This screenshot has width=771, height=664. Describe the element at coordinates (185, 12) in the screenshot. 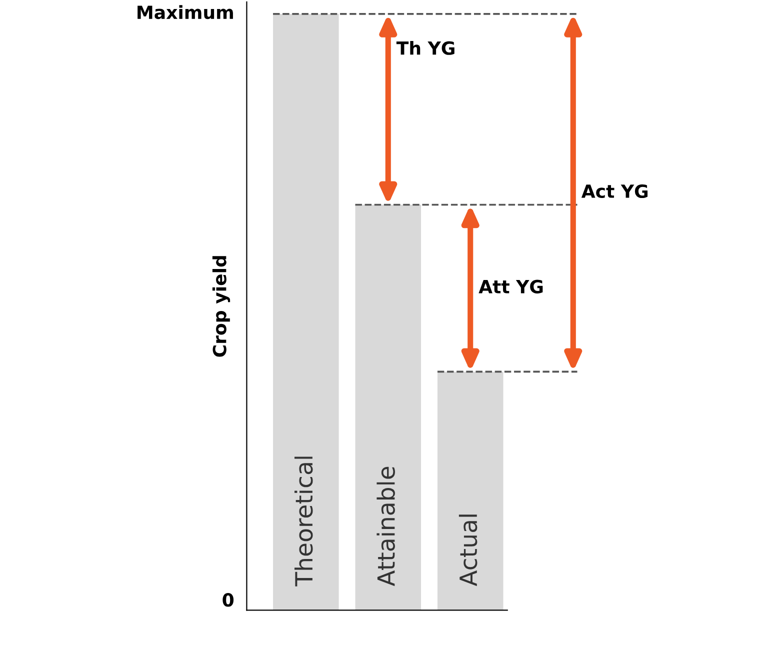

I see `text: Maximum` at that location.